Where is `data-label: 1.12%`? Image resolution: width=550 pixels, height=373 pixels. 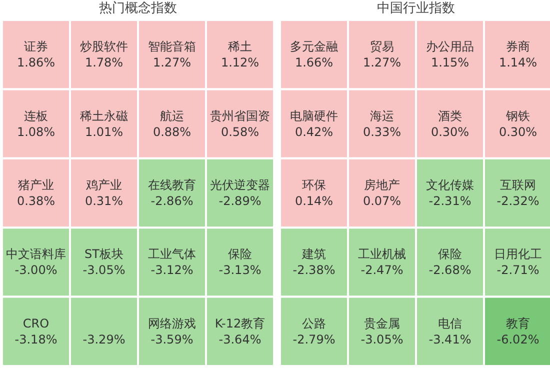 data-label: 1.12% is located at coordinates (240, 63).